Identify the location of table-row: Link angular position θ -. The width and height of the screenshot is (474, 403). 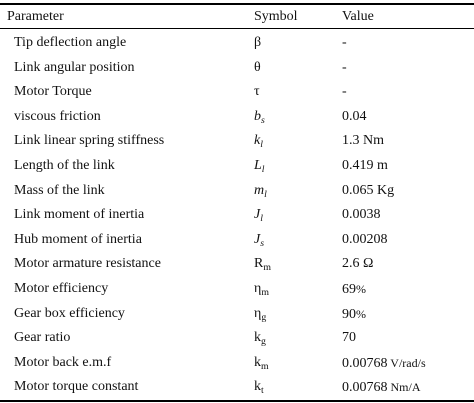
(237, 68).